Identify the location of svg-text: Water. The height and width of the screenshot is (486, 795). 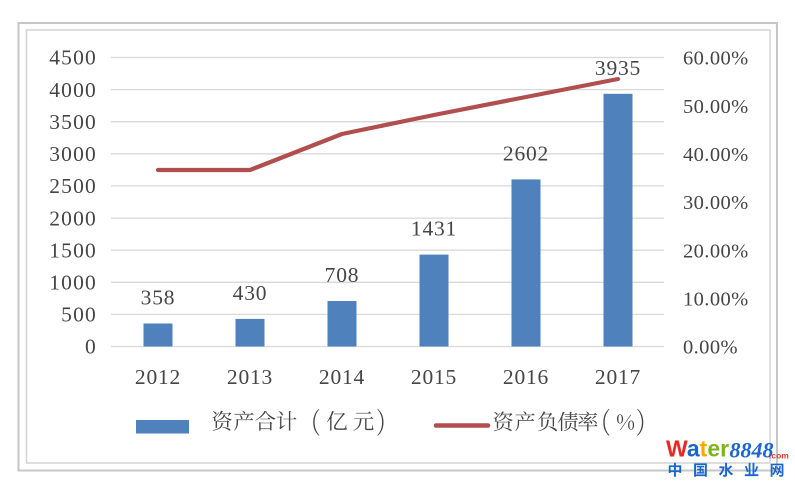
(697, 449).